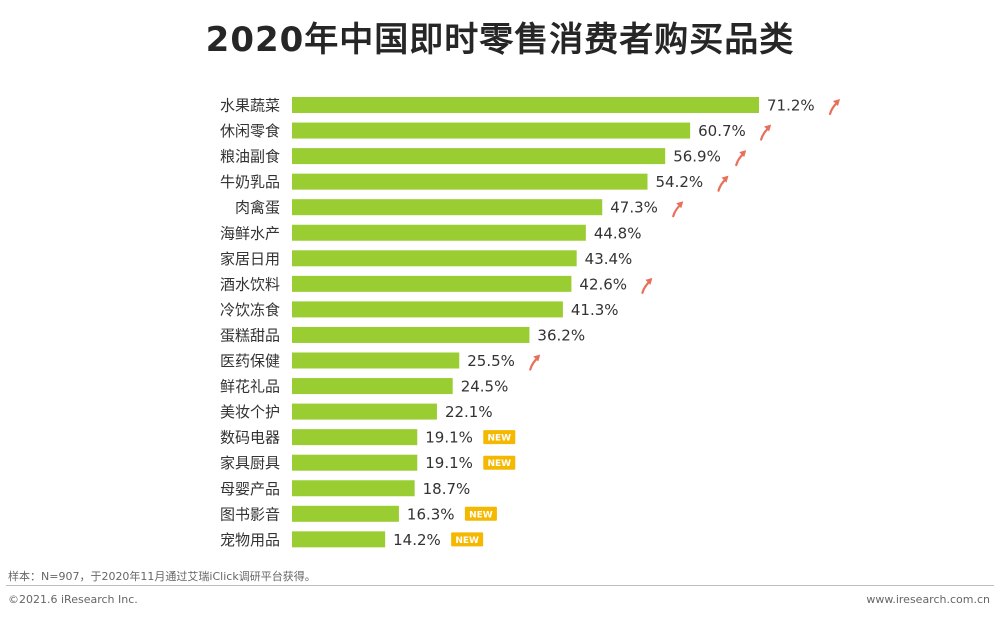  What do you see at coordinates (250, 310) in the screenshot?
I see `category-label: 冷饮冻食` at bounding box center [250, 310].